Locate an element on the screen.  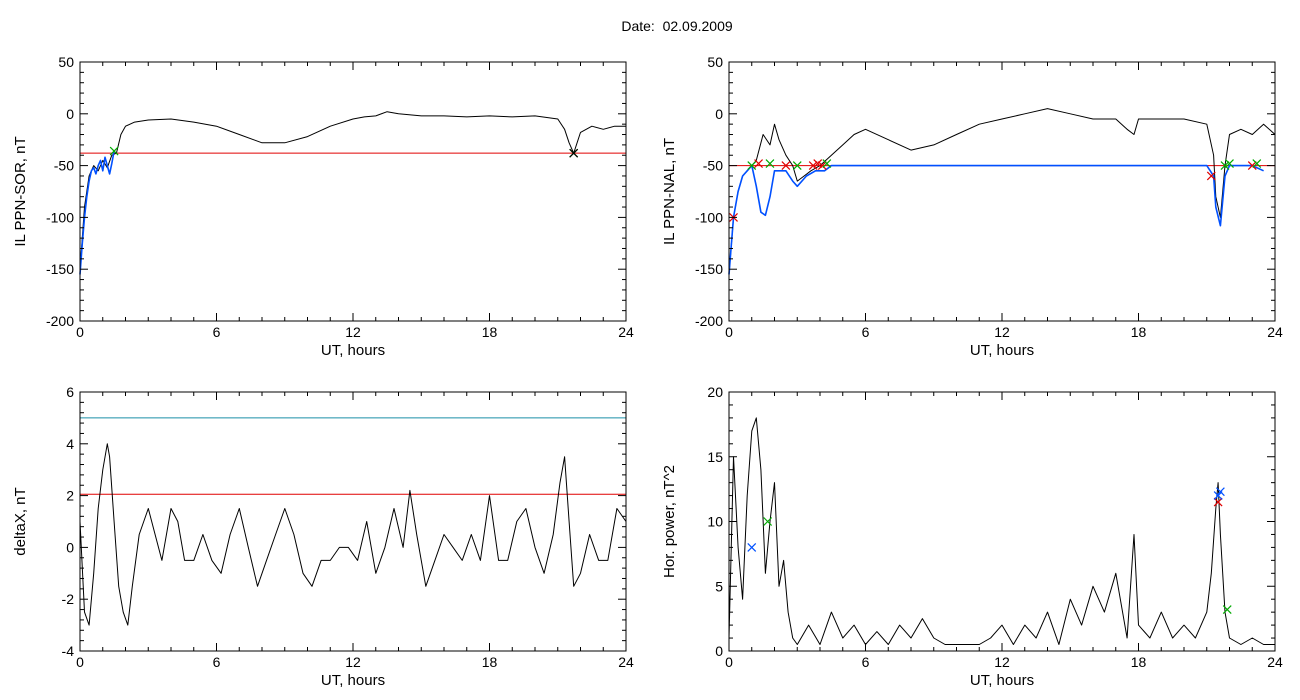
chart-2-x-tick-label: 24 is located at coordinates (1275, 332).